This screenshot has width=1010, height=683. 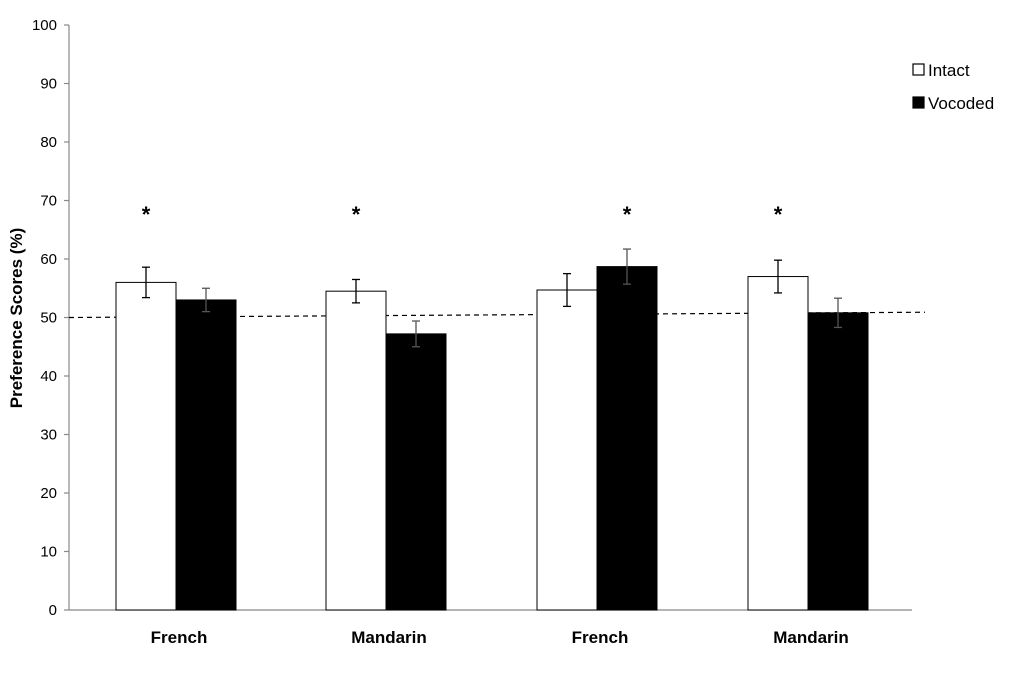 I want to click on y-tick-label: 100, so click(x=44, y=25).